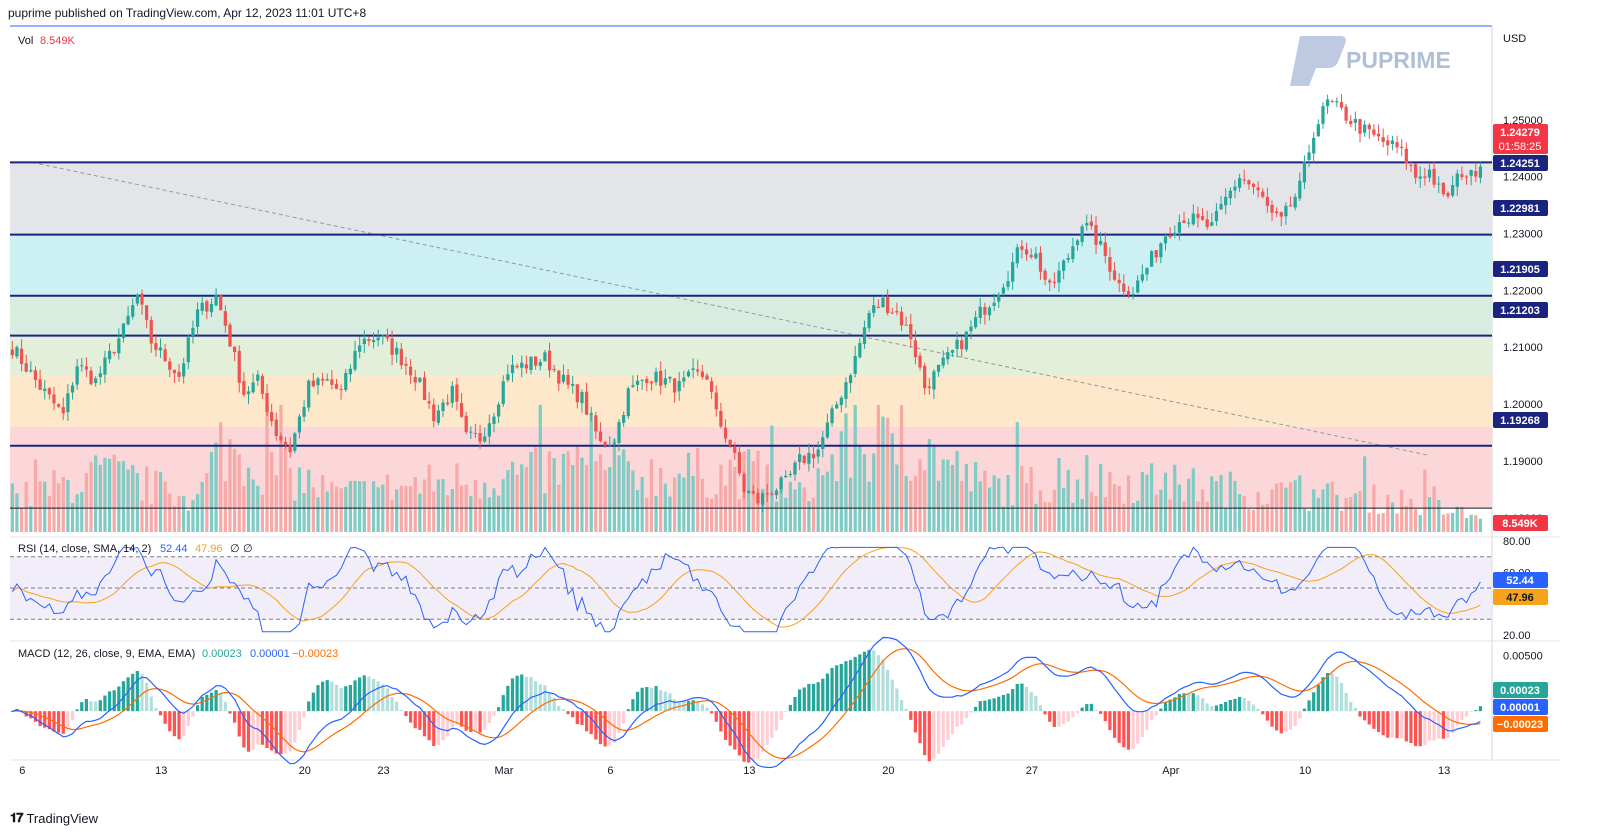  What do you see at coordinates (248, 549) in the screenshot?
I see `rsi-extra-2: ∅` at bounding box center [248, 549].